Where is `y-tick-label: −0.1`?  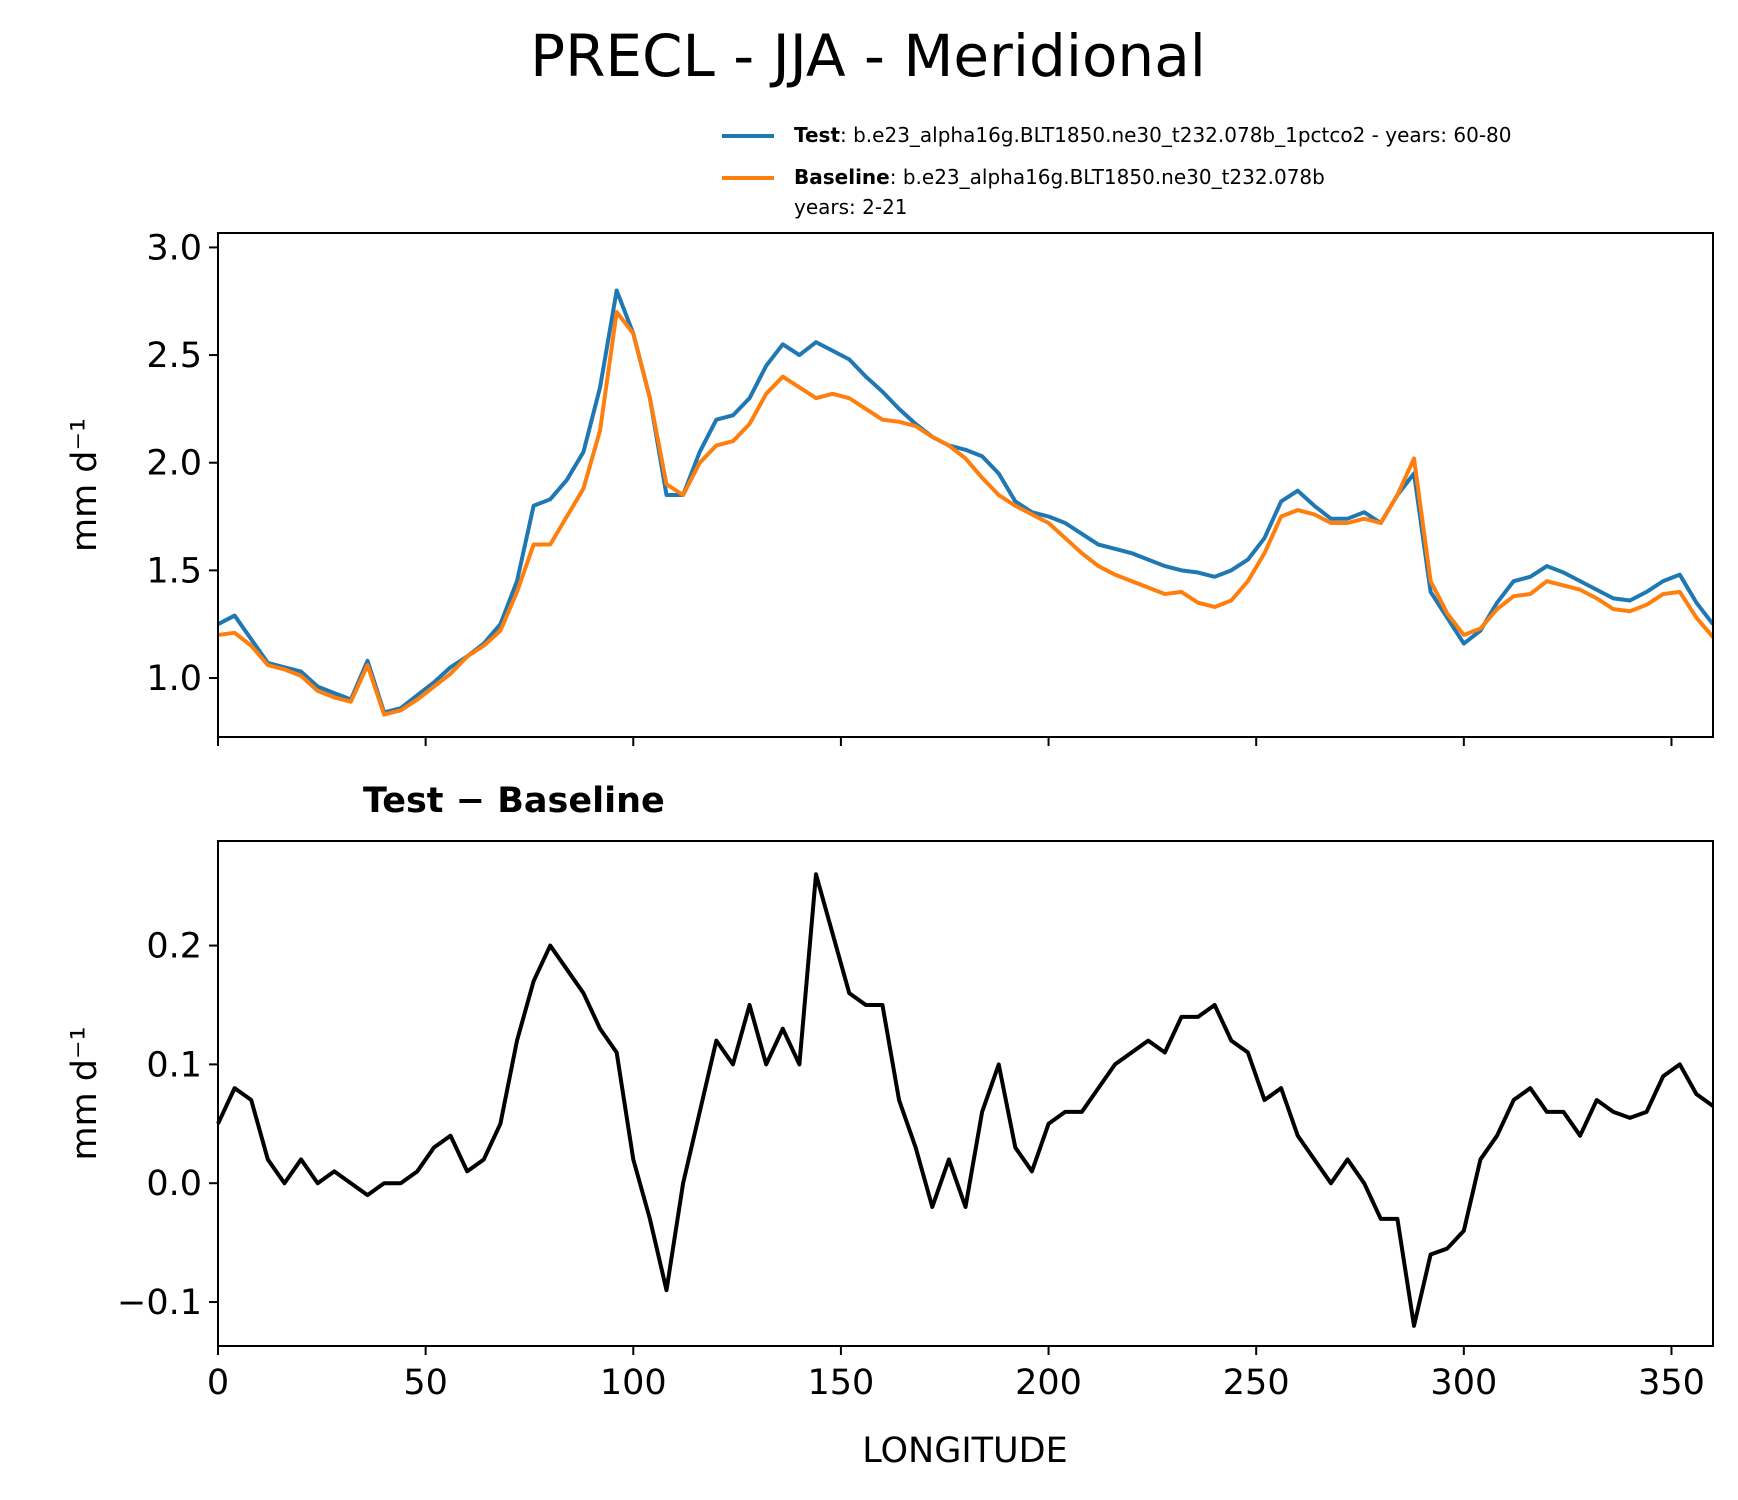 y-tick-label: −0.1 is located at coordinates (159, 1303).